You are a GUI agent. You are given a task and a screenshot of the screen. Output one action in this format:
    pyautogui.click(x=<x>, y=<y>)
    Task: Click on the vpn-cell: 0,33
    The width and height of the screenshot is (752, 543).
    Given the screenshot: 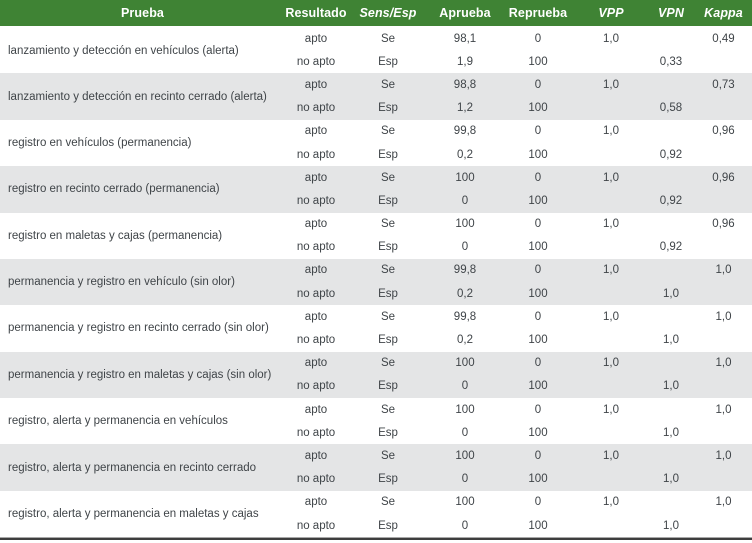 What is the action you would take?
    pyautogui.click(x=671, y=61)
    